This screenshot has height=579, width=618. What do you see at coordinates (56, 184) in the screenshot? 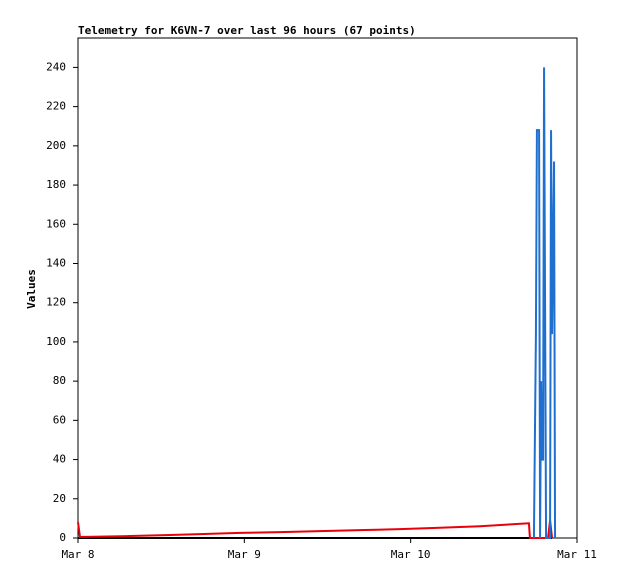
I see `y-tick-label: 180` at bounding box center [56, 184].